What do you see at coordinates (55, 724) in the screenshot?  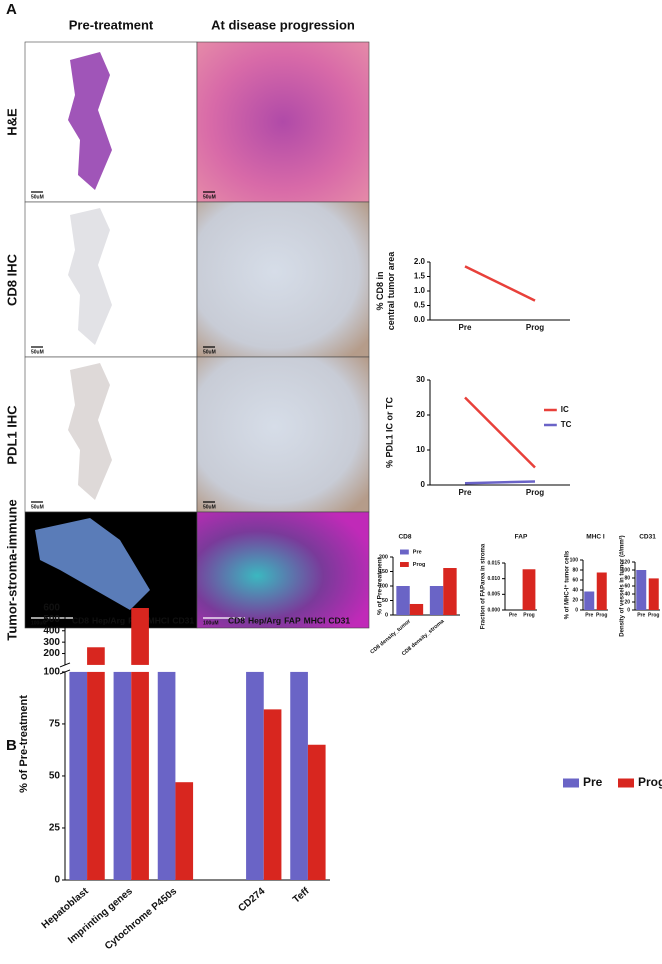 I see `y-tick-label: 75` at bounding box center [55, 724].